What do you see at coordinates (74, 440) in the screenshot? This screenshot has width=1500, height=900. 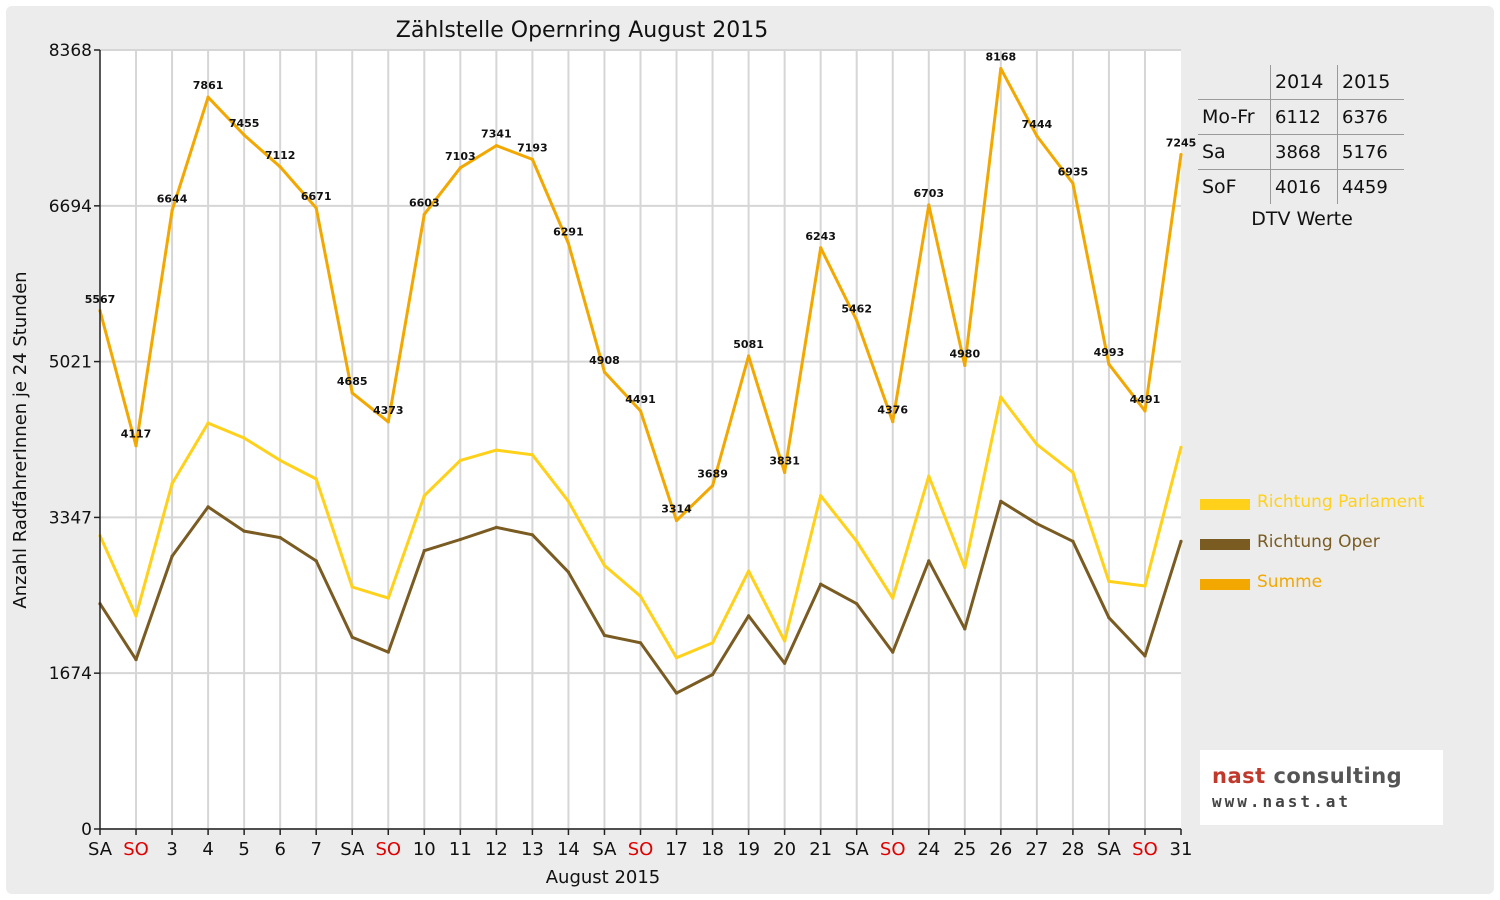 I see `y-axis-ticks: 0 1674 3347 5021 6694 8368` at bounding box center [74, 440].